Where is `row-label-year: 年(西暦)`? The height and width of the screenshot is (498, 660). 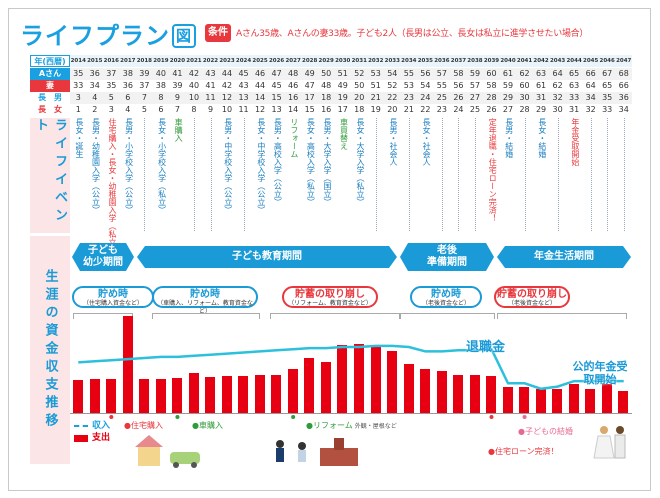
row-label-year: 年(西暦) is located at coordinates (50, 61).